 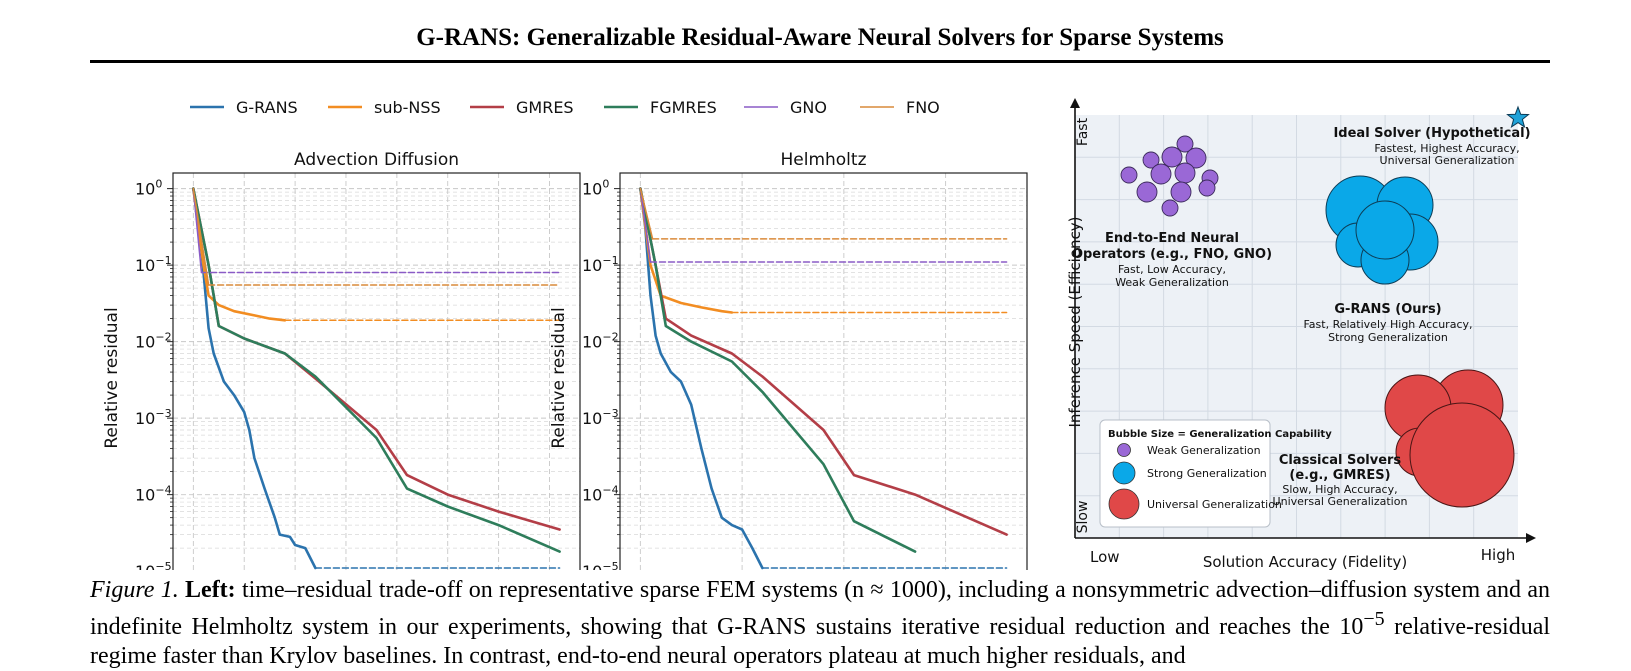 What do you see at coordinates (1207, 473) in the screenshot?
I see `bubble-legend-label: Strong Generalization` at bounding box center [1207, 473].